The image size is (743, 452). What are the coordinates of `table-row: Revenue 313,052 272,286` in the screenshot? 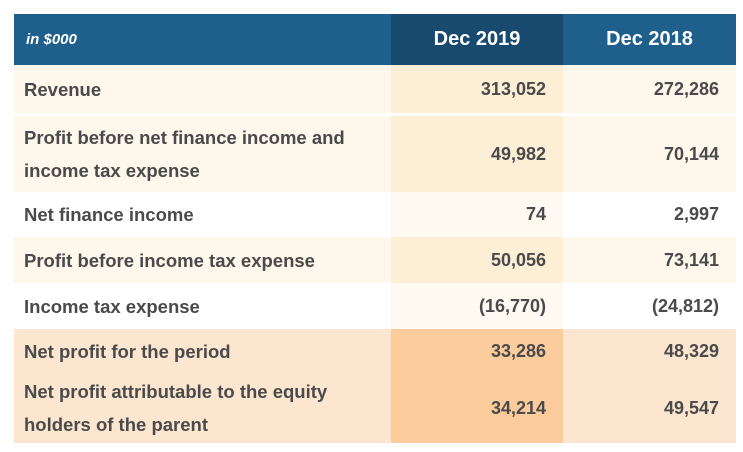 It's located at (375, 89).